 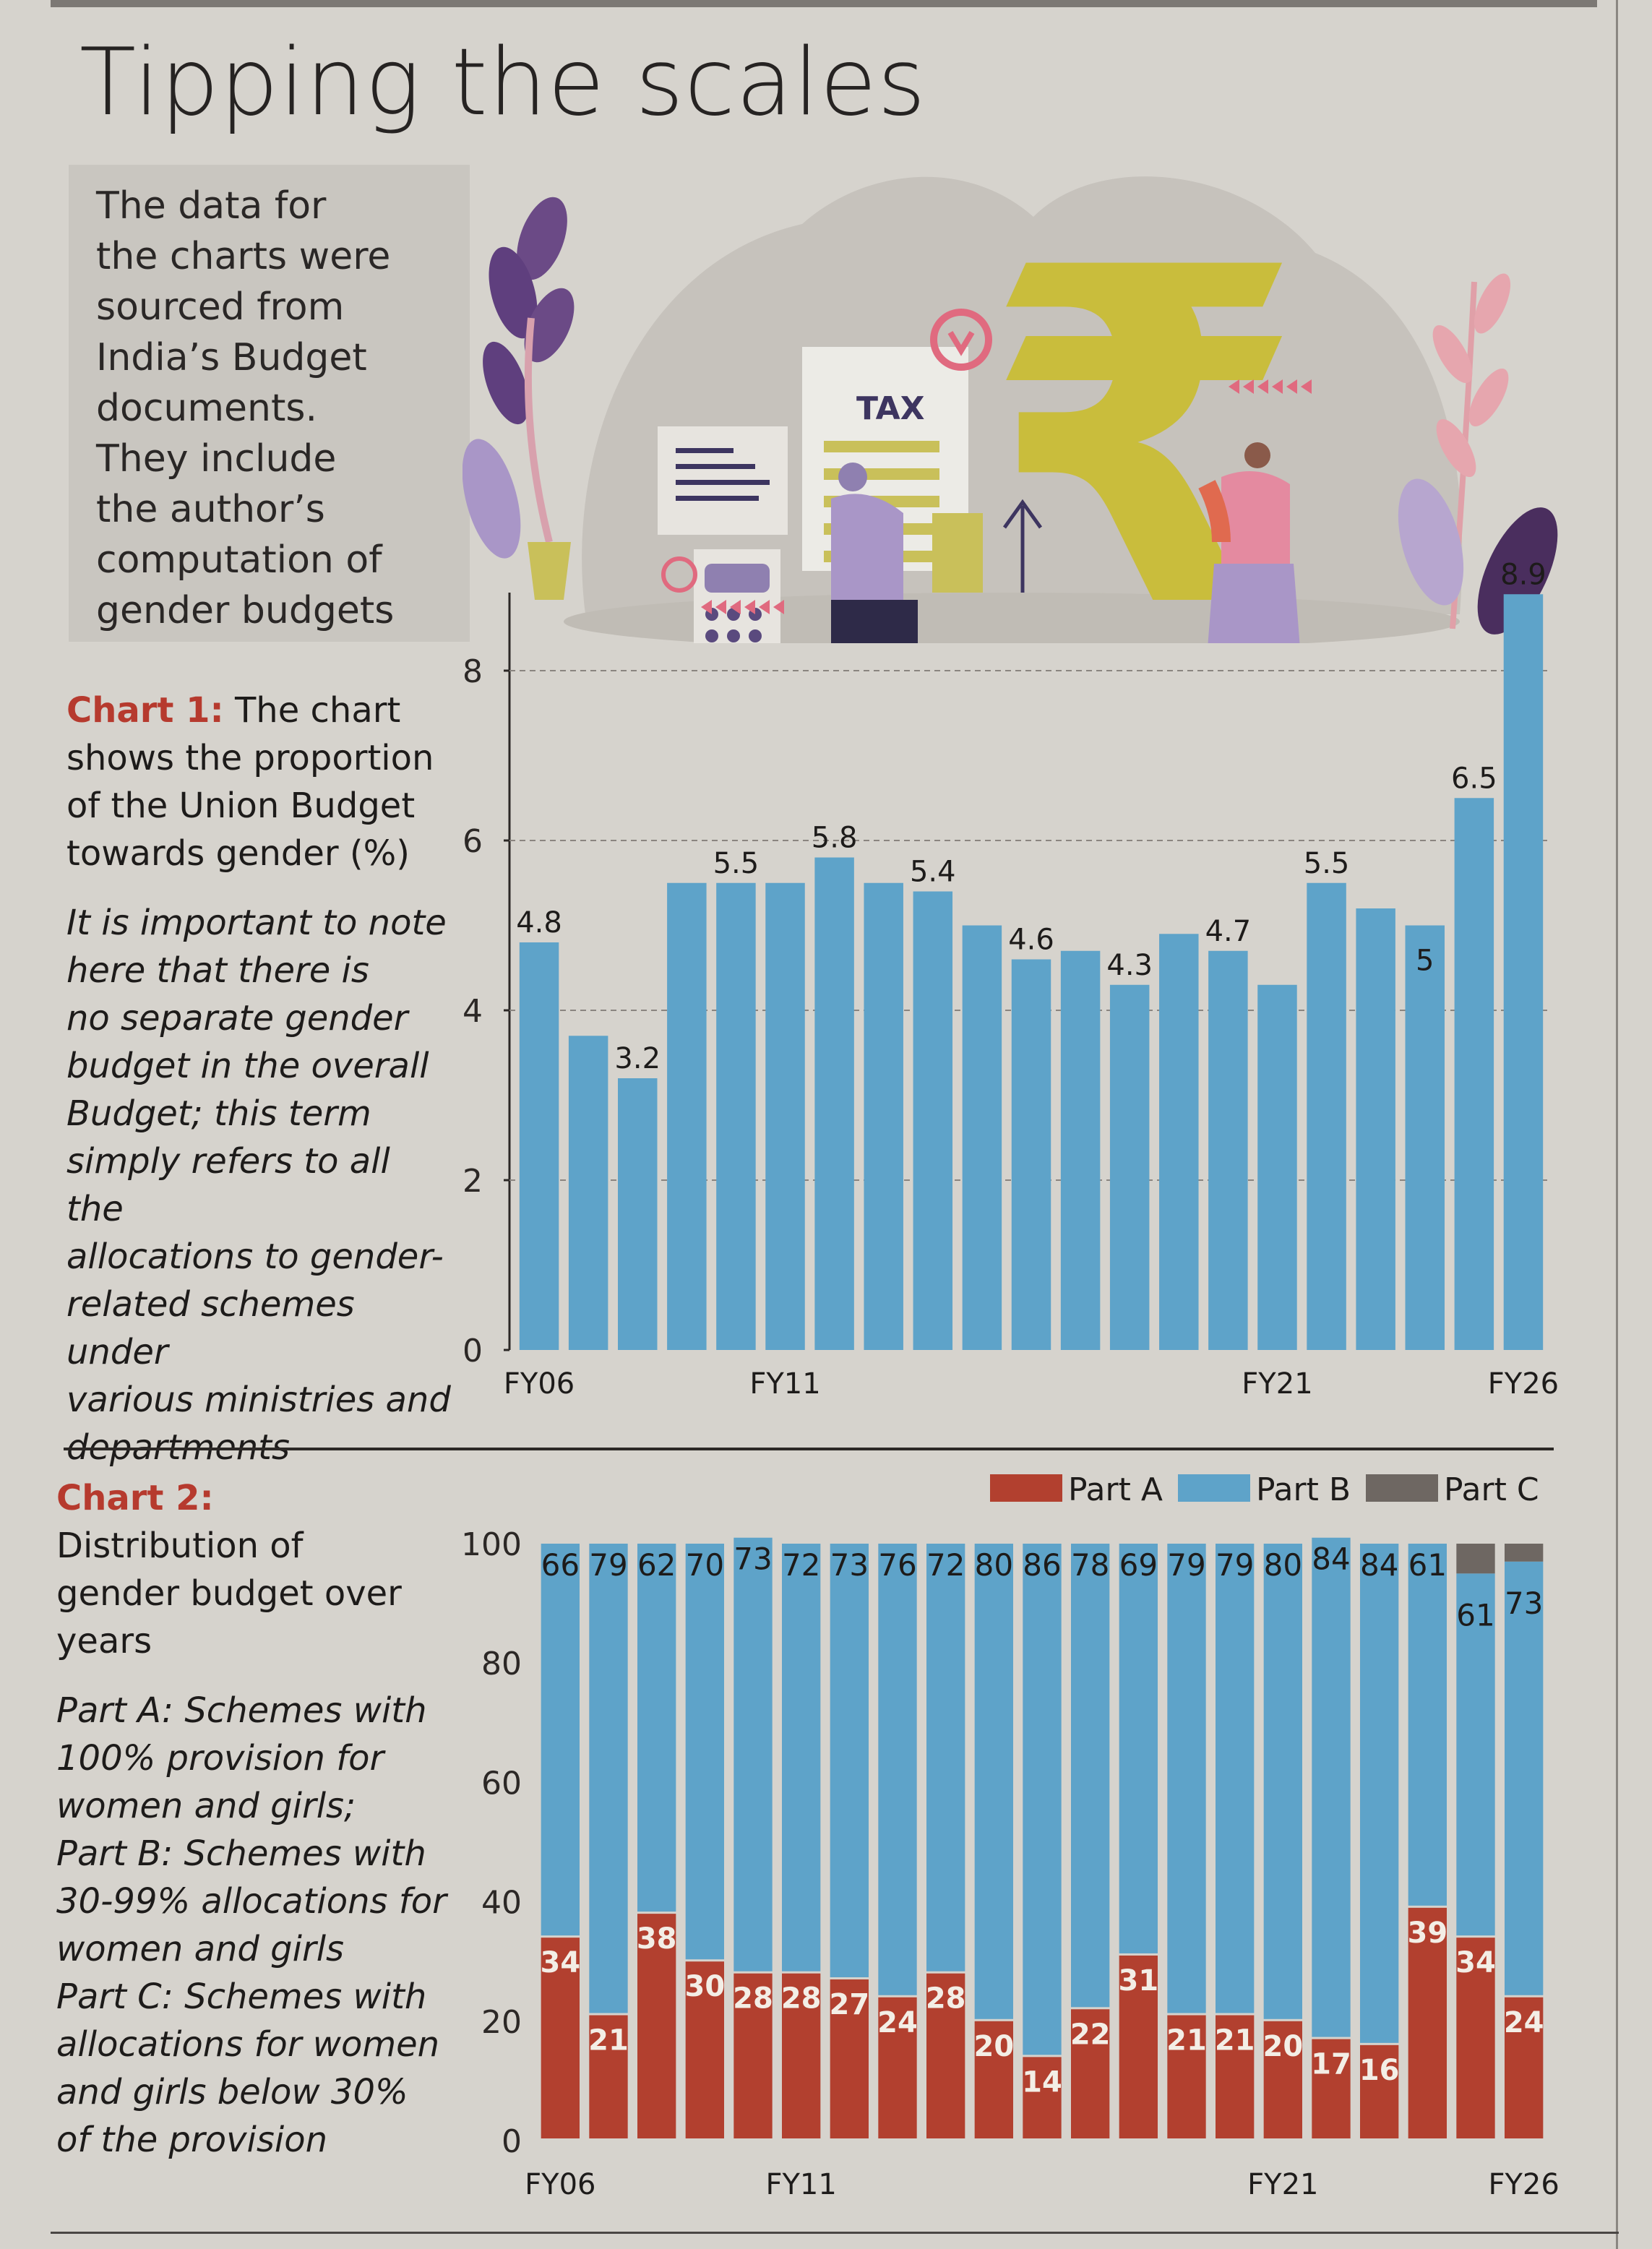 What do you see at coordinates (637, 1058) in the screenshot?
I see `data-label: 3.2` at bounding box center [637, 1058].